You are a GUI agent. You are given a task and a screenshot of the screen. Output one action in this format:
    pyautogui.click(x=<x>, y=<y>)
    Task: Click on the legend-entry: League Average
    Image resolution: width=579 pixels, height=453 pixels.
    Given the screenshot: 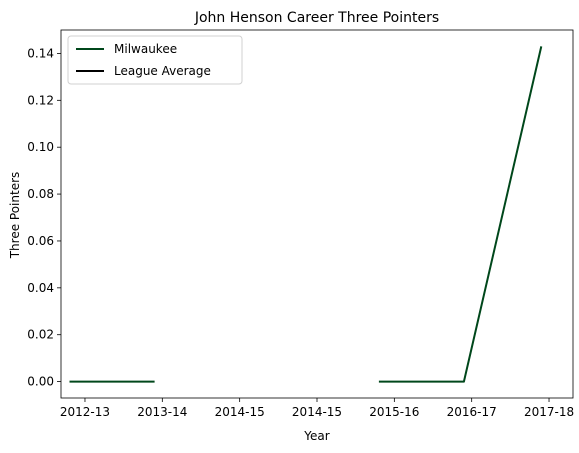 What is the action you would take?
    pyautogui.click(x=162, y=71)
    